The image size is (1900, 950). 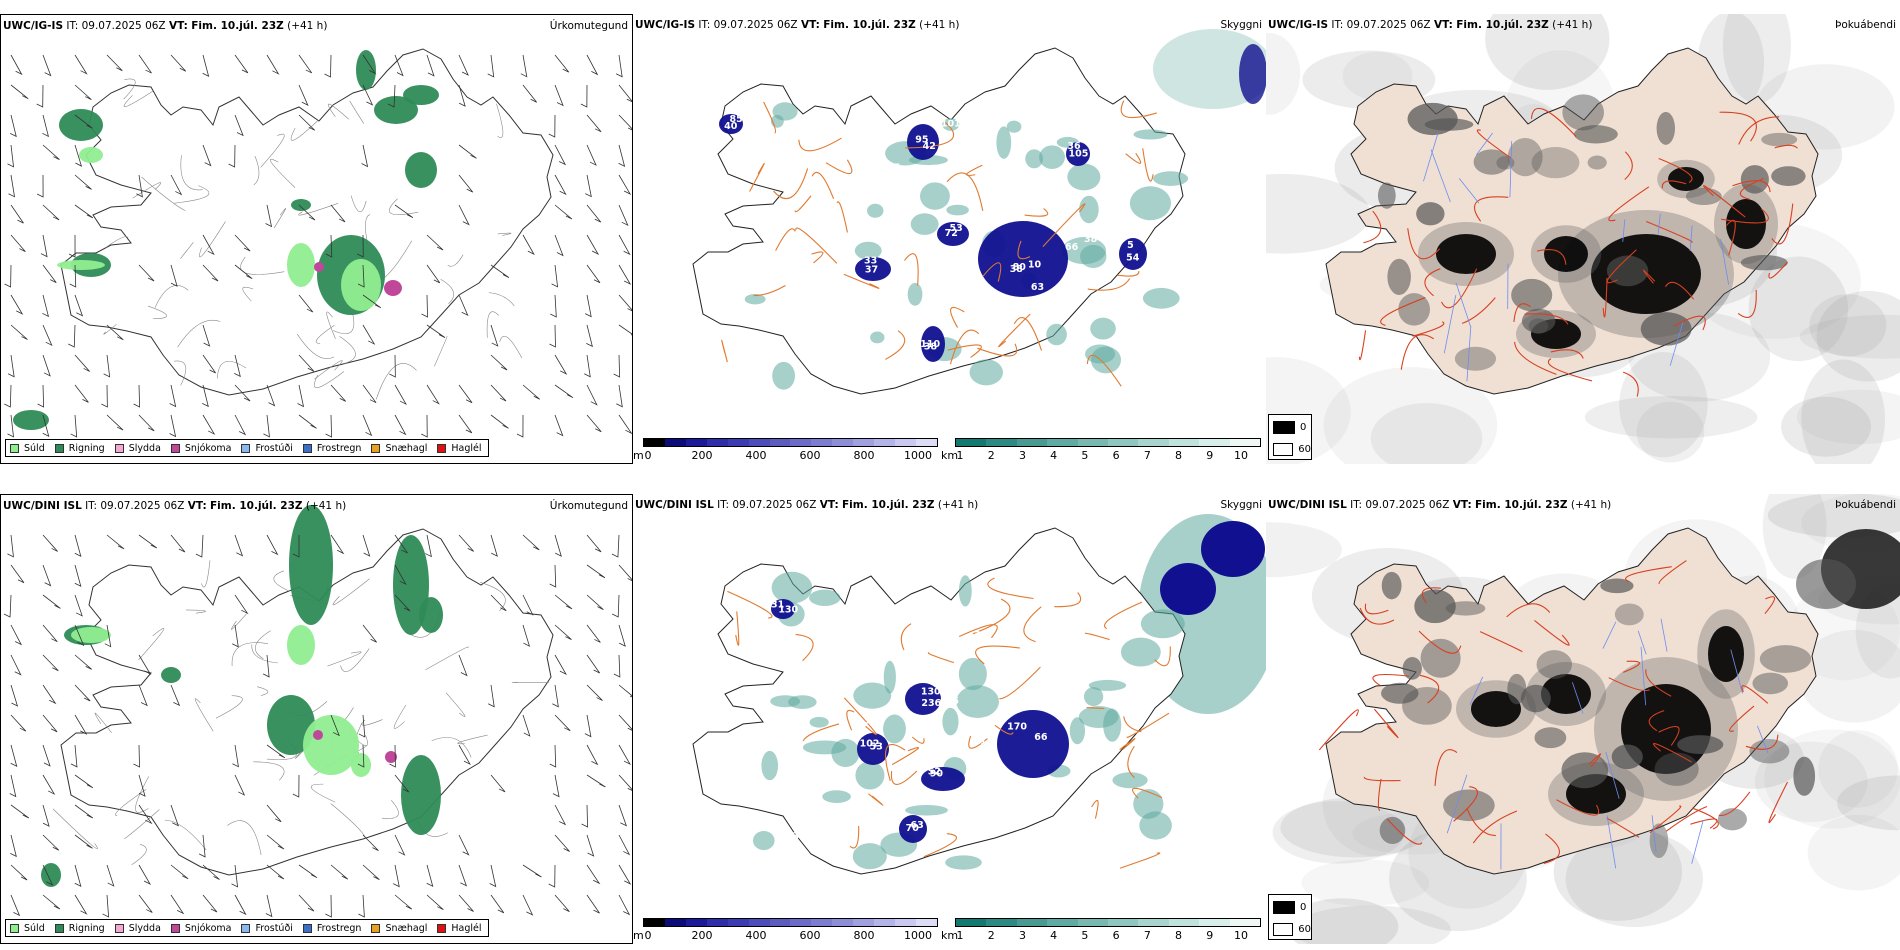 What do you see at coordinates (756, 935) in the screenshot?
I see `colorbar-tick: 400` at bounding box center [756, 935].